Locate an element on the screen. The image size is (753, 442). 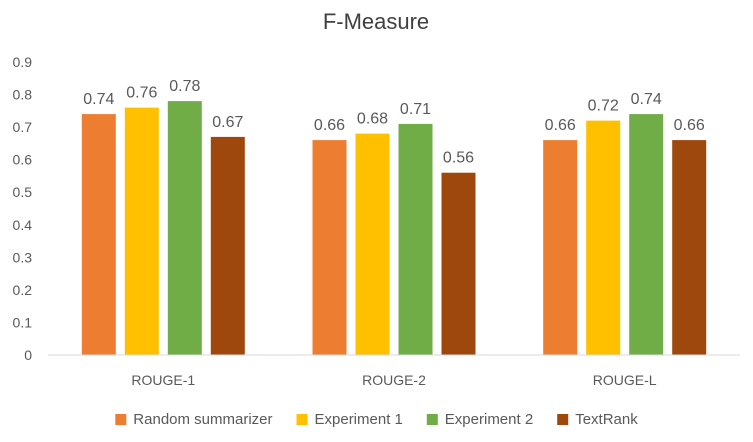
y-tick-label: 0.9 is located at coordinates (23, 62).